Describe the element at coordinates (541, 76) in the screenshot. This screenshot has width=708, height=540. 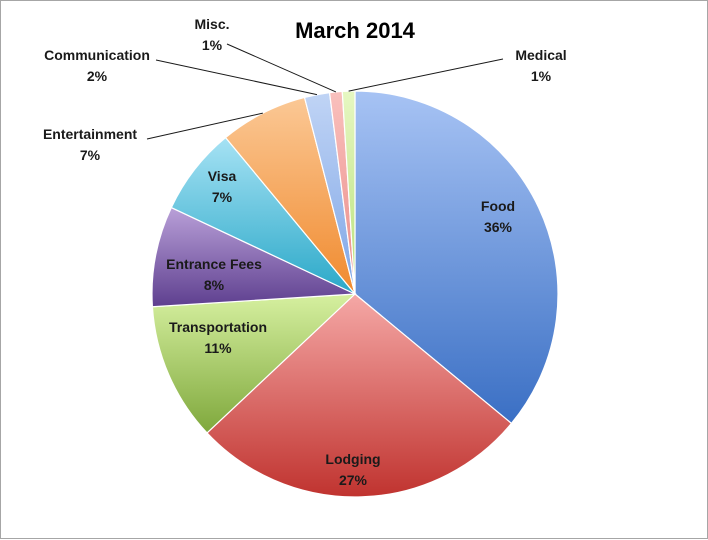
I see `slice-percent-medical: 1%` at that location.